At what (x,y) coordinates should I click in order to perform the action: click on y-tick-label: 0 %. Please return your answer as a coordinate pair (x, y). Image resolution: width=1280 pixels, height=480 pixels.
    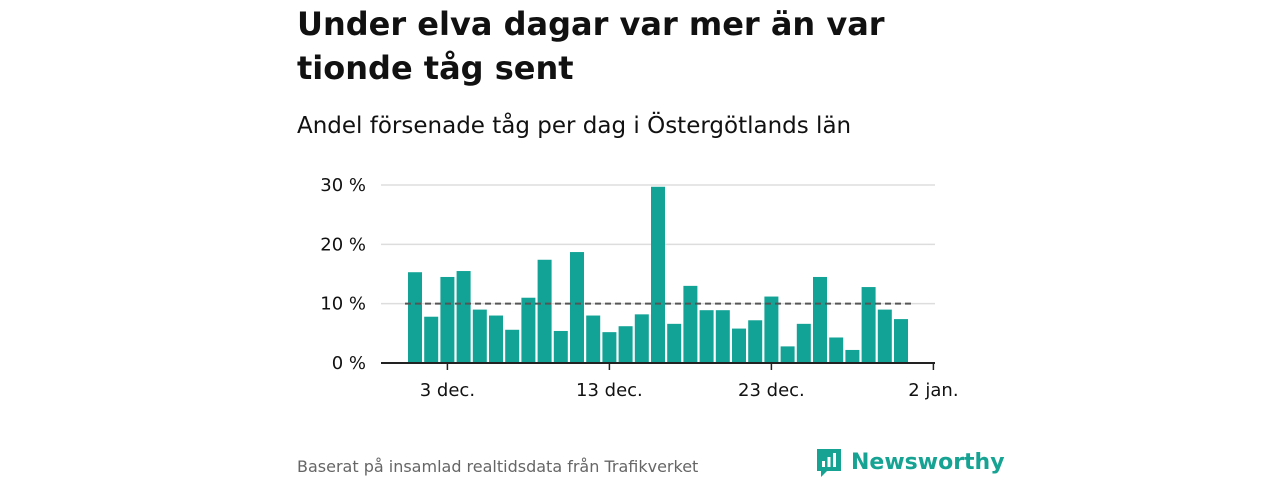
    Looking at the image, I should click on (349, 363).